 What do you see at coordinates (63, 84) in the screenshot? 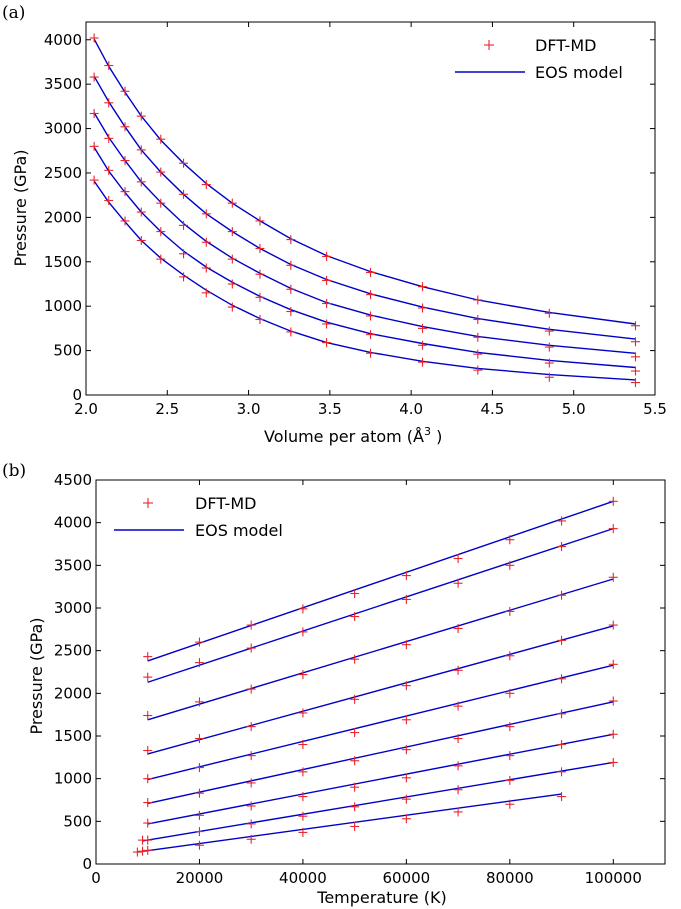
I see `panel-a-y-tick-label: 3500` at bounding box center [63, 84].